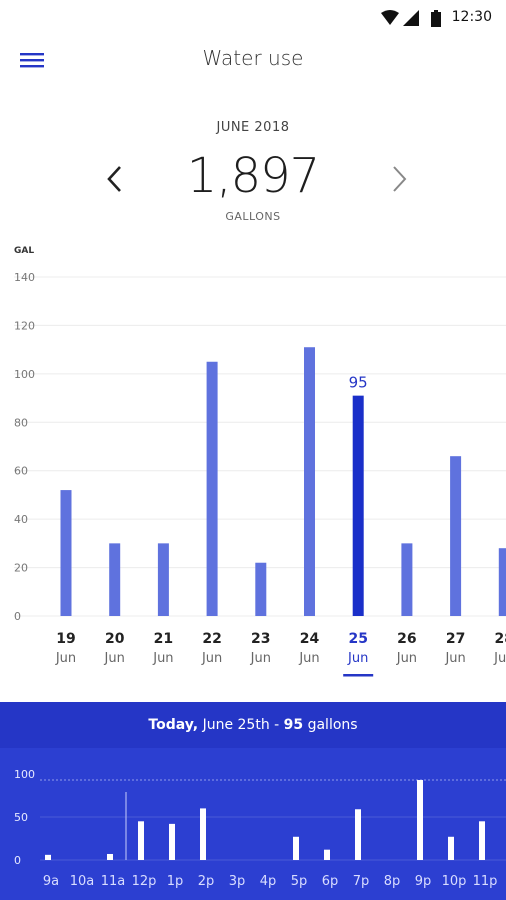 This screenshot has height=900, width=506. Describe the element at coordinates (113, 881) in the screenshot. I see `x-tick-label: 11a` at that location.